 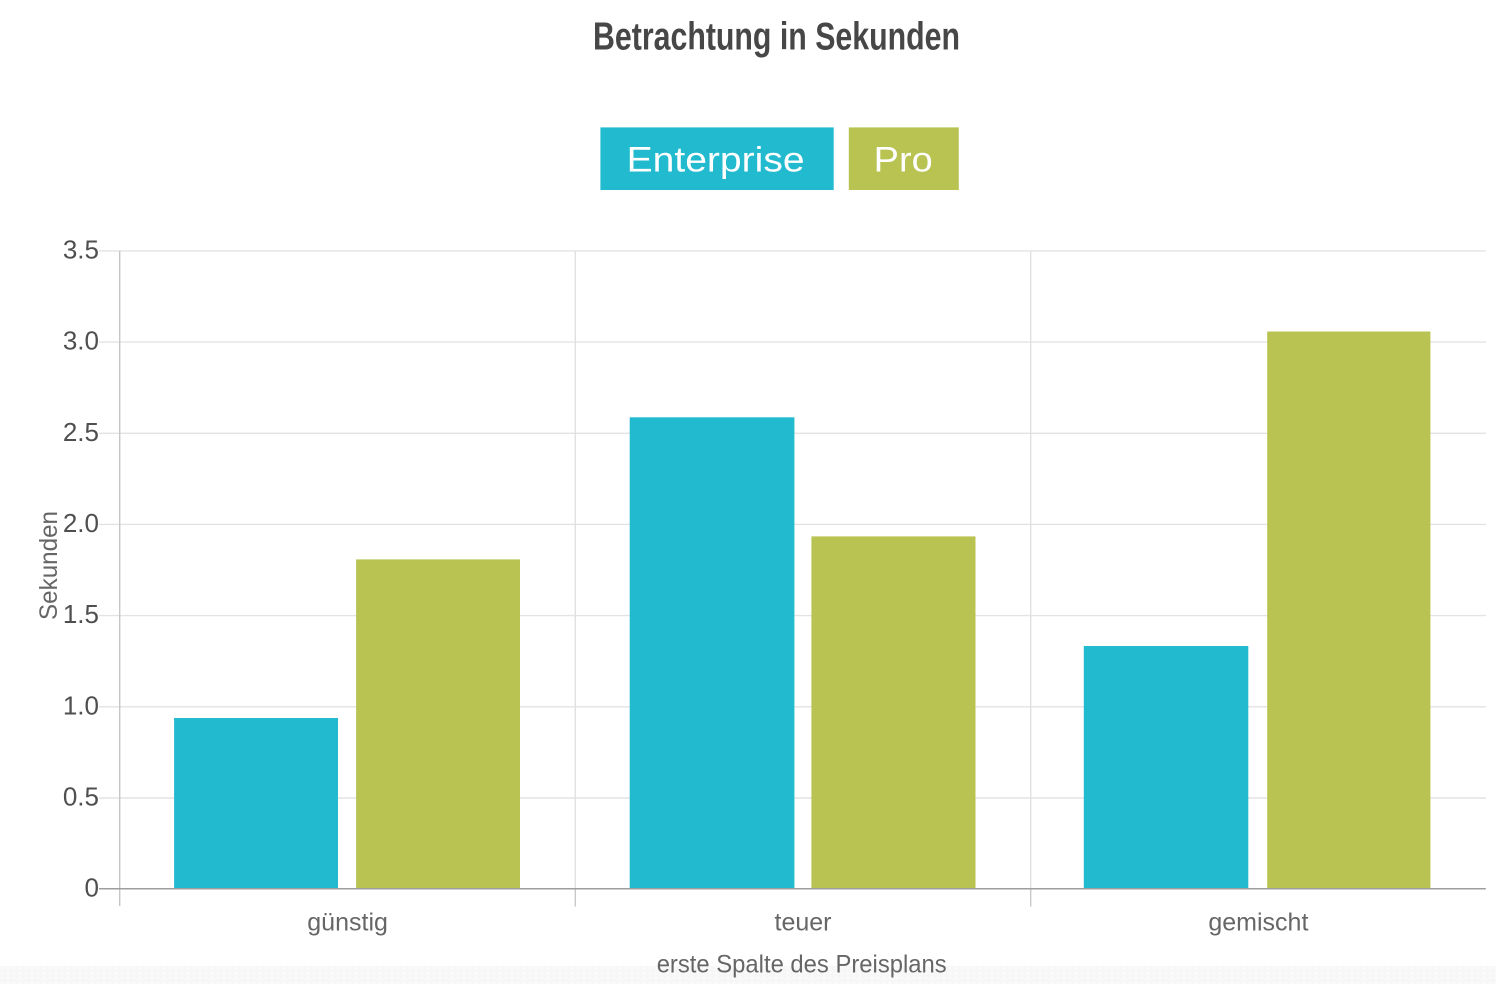 What do you see at coordinates (803, 923) in the screenshot?
I see `svg-text: teuer` at bounding box center [803, 923].